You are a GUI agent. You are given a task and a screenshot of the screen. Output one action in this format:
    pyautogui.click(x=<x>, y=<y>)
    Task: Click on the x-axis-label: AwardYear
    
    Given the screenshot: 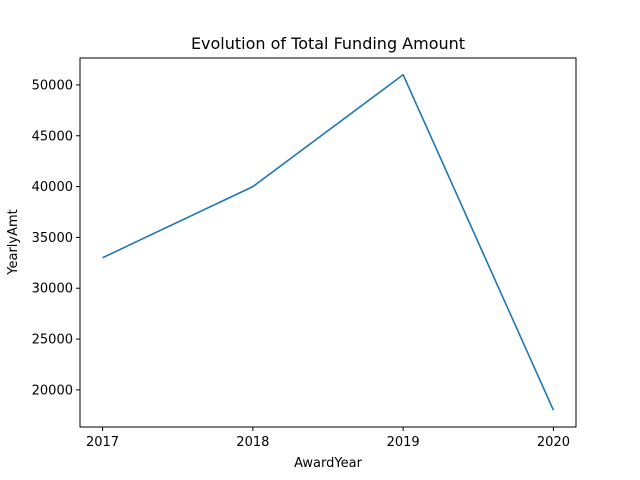 What is the action you would take?
    pyautogui.click(x=328, y=463)
    